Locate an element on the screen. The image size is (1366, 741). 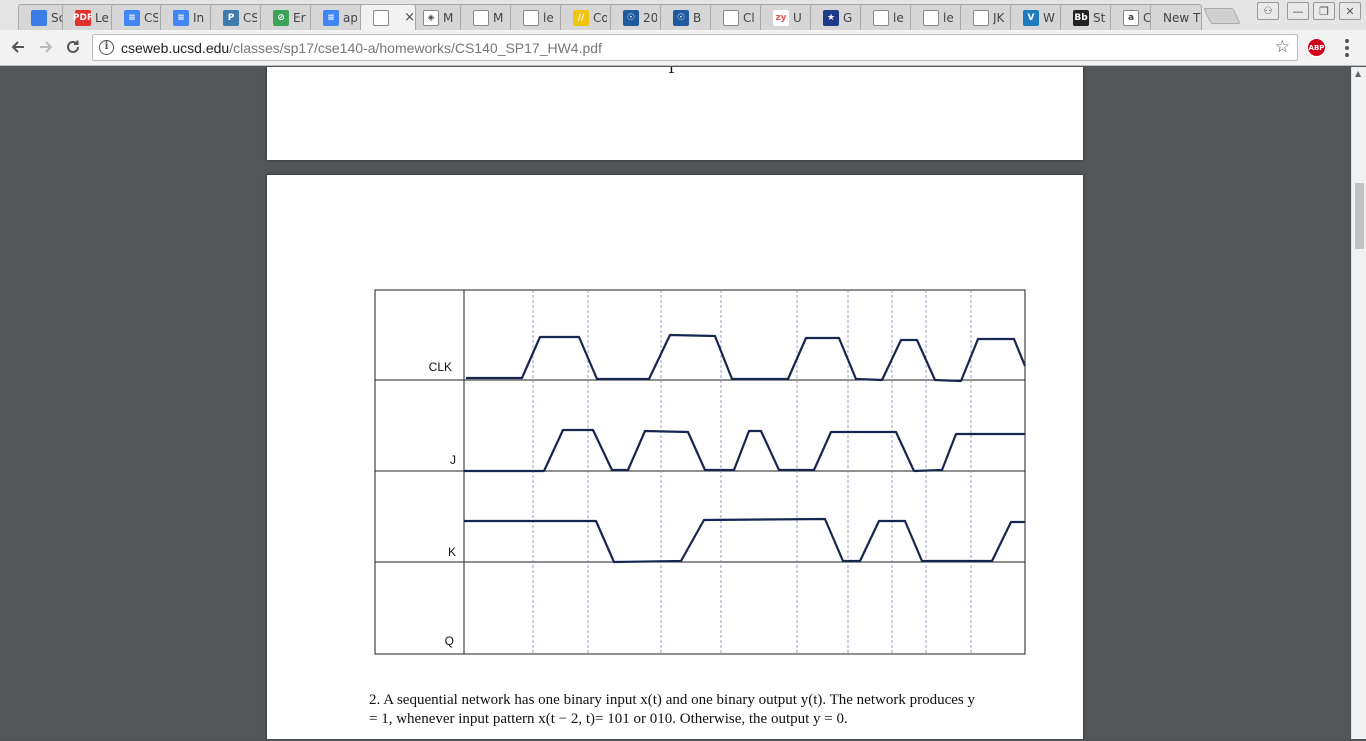
zybooks-icon: zy is located at coordinates (781, 17).